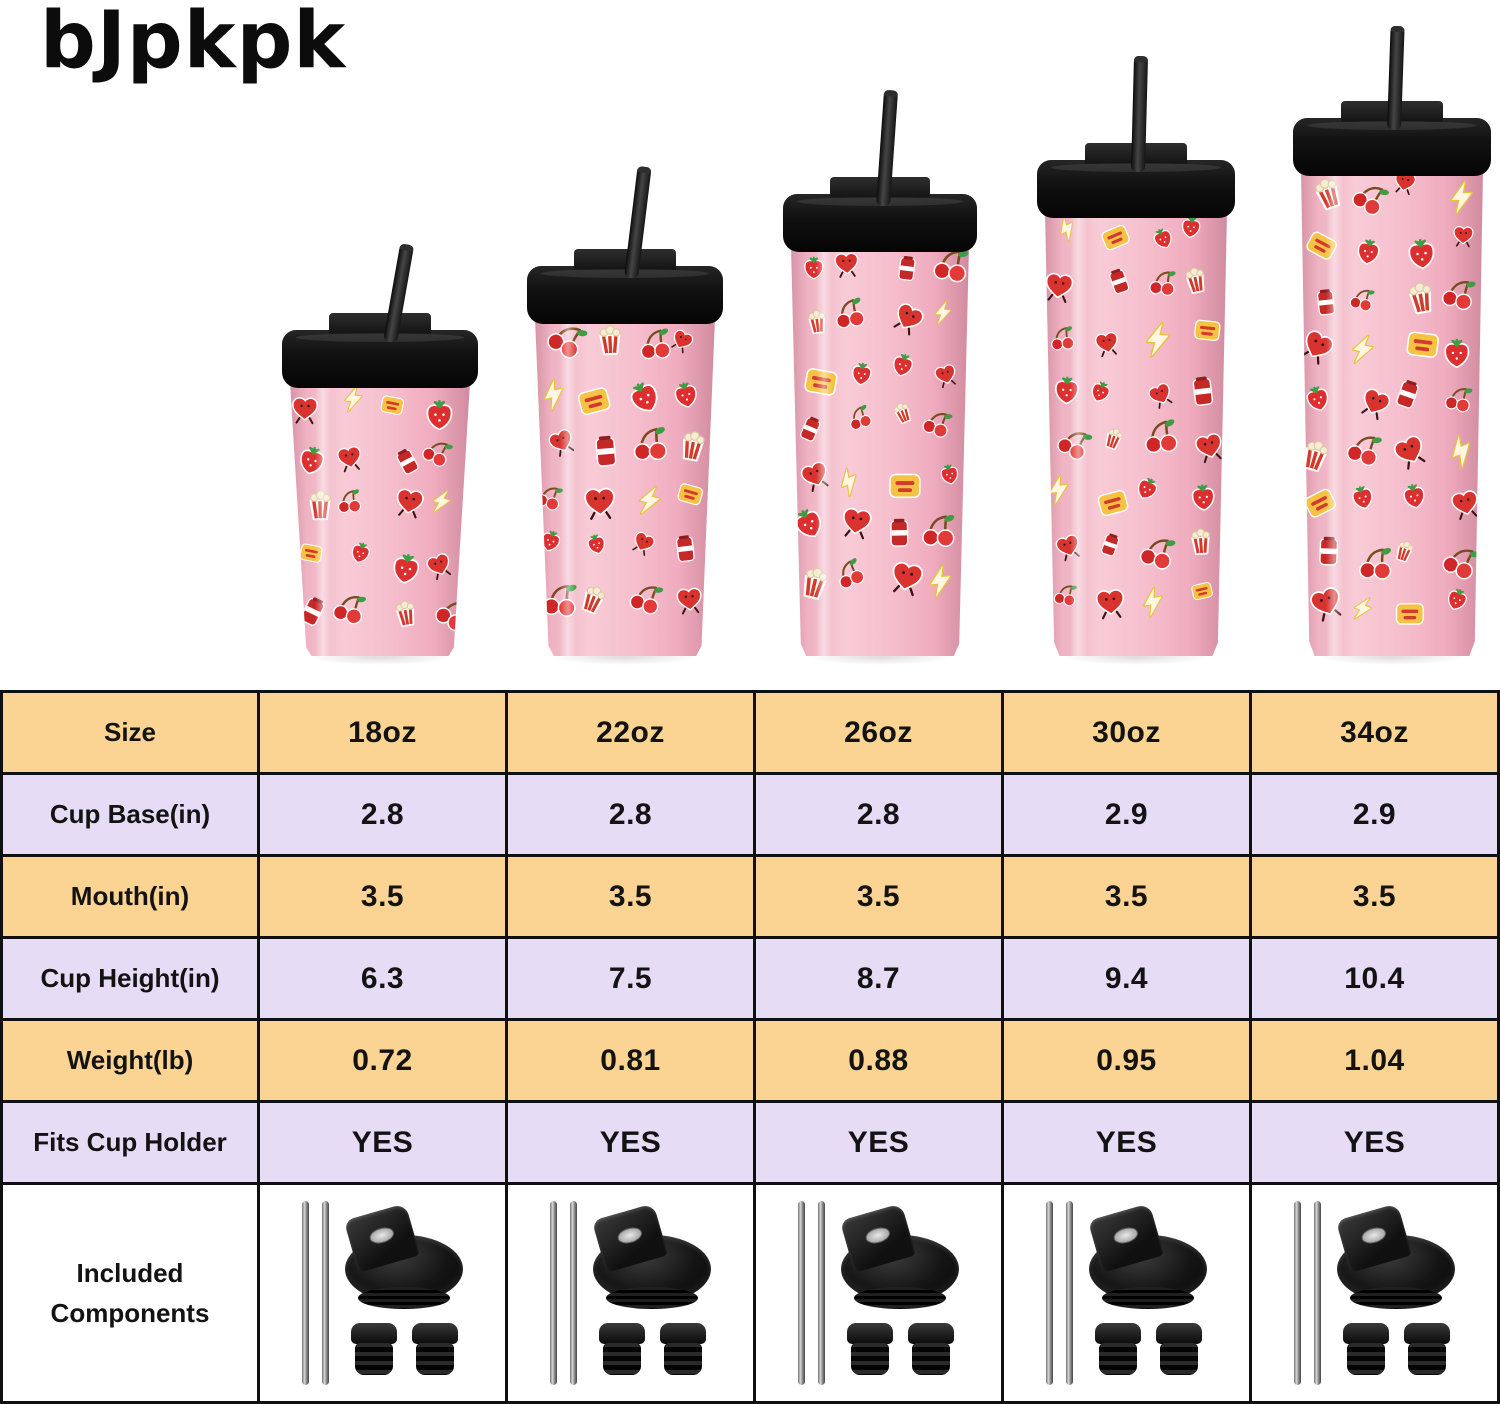  I want to click on size-value-26oz: 26oz, so click(880, 734).